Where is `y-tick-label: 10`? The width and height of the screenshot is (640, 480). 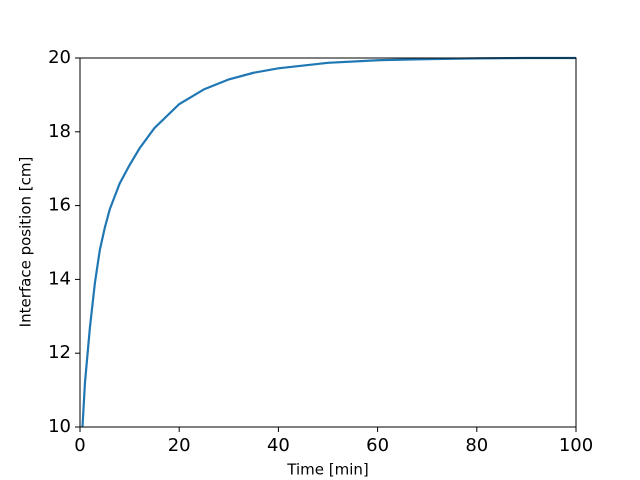 y-tick-label: 10 is located at coordinates (59, 426).